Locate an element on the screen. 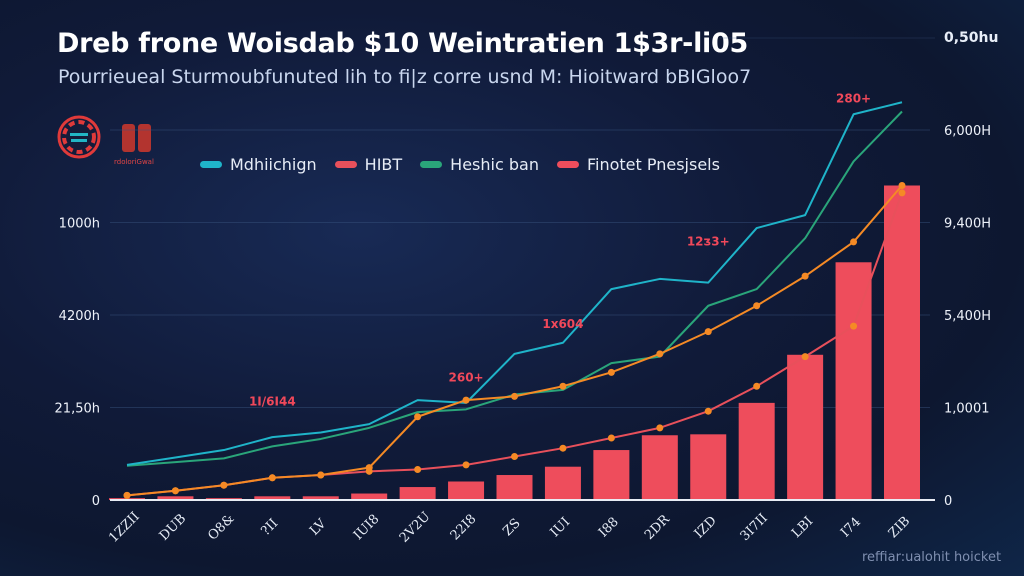 The width and height of the screenshot is (1024, 576). top-right-axis-label: 0,50hu is located at coordinates (971, 38).